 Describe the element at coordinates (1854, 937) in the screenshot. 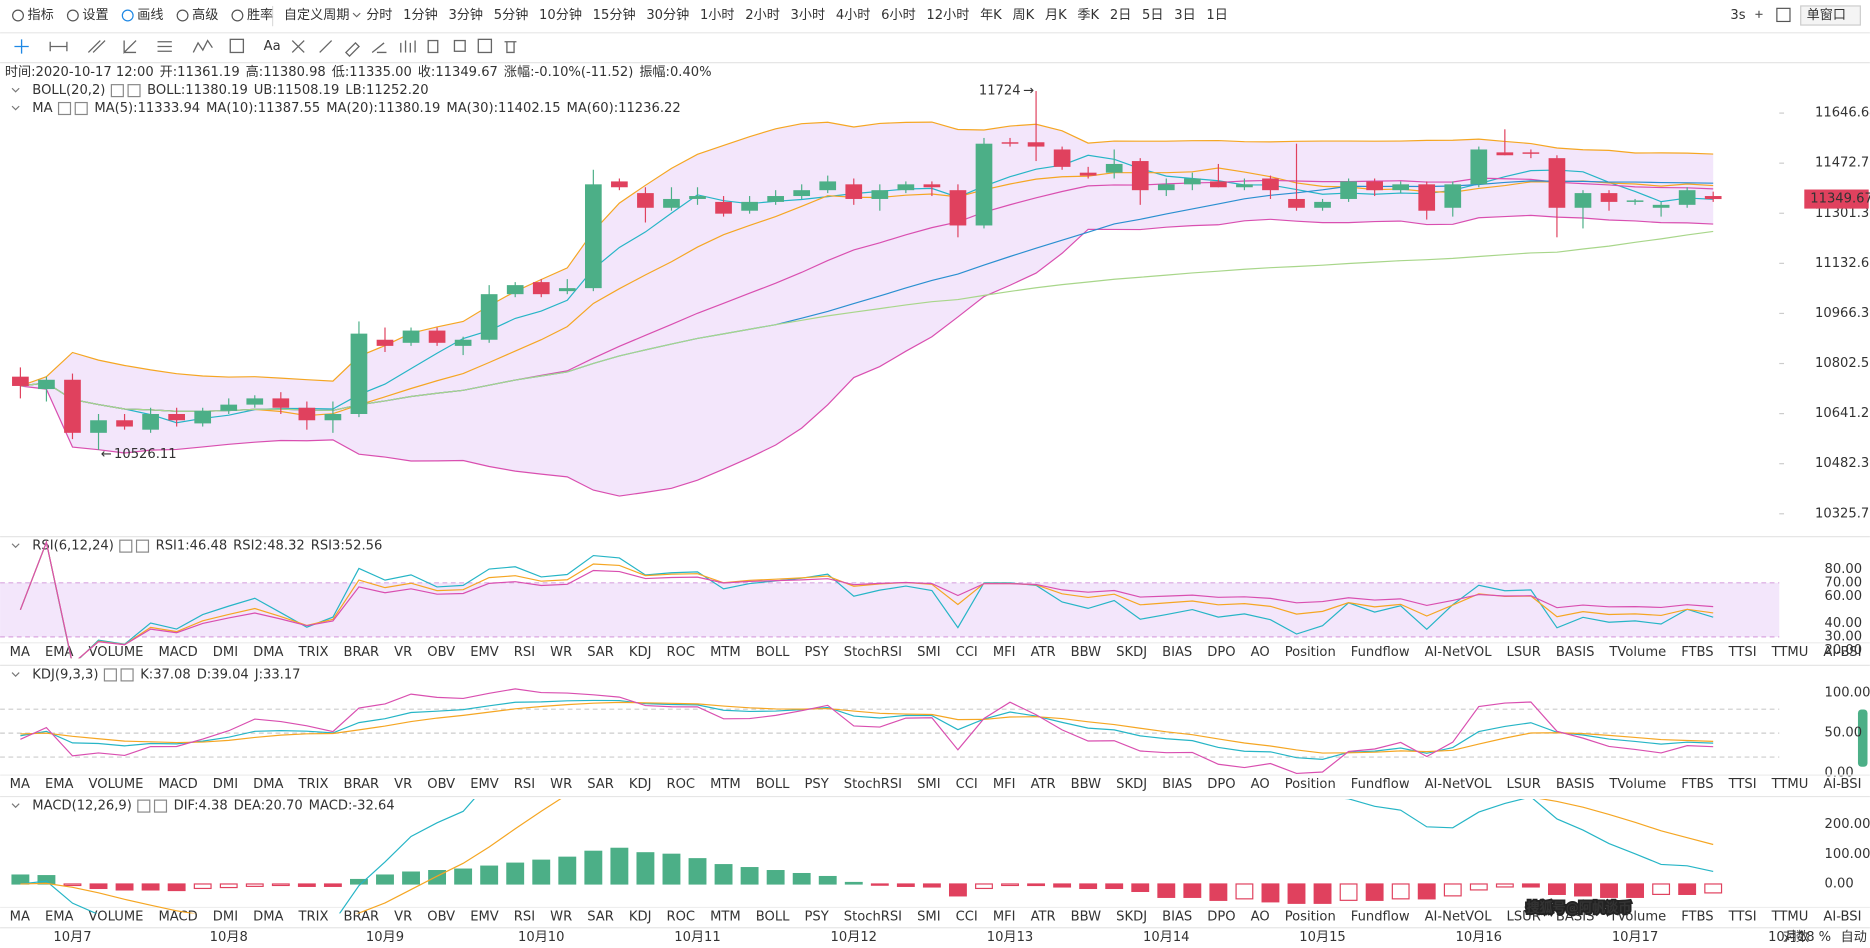

I see `axis-mode: 自动` at that location.